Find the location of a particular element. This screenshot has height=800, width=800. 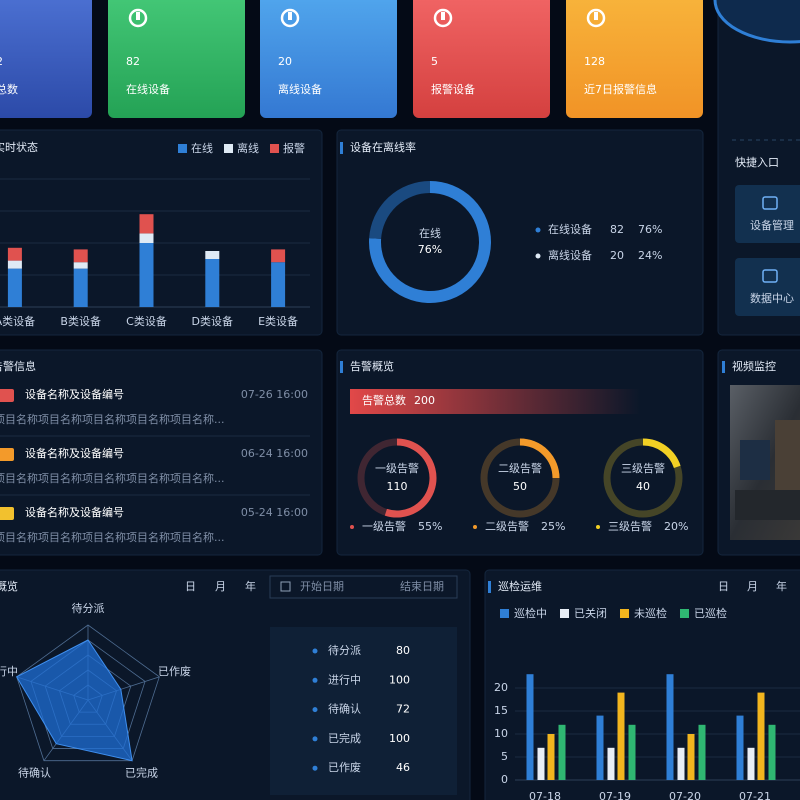

panel-title: 巡检运维 is located at coordinates (520, 586).